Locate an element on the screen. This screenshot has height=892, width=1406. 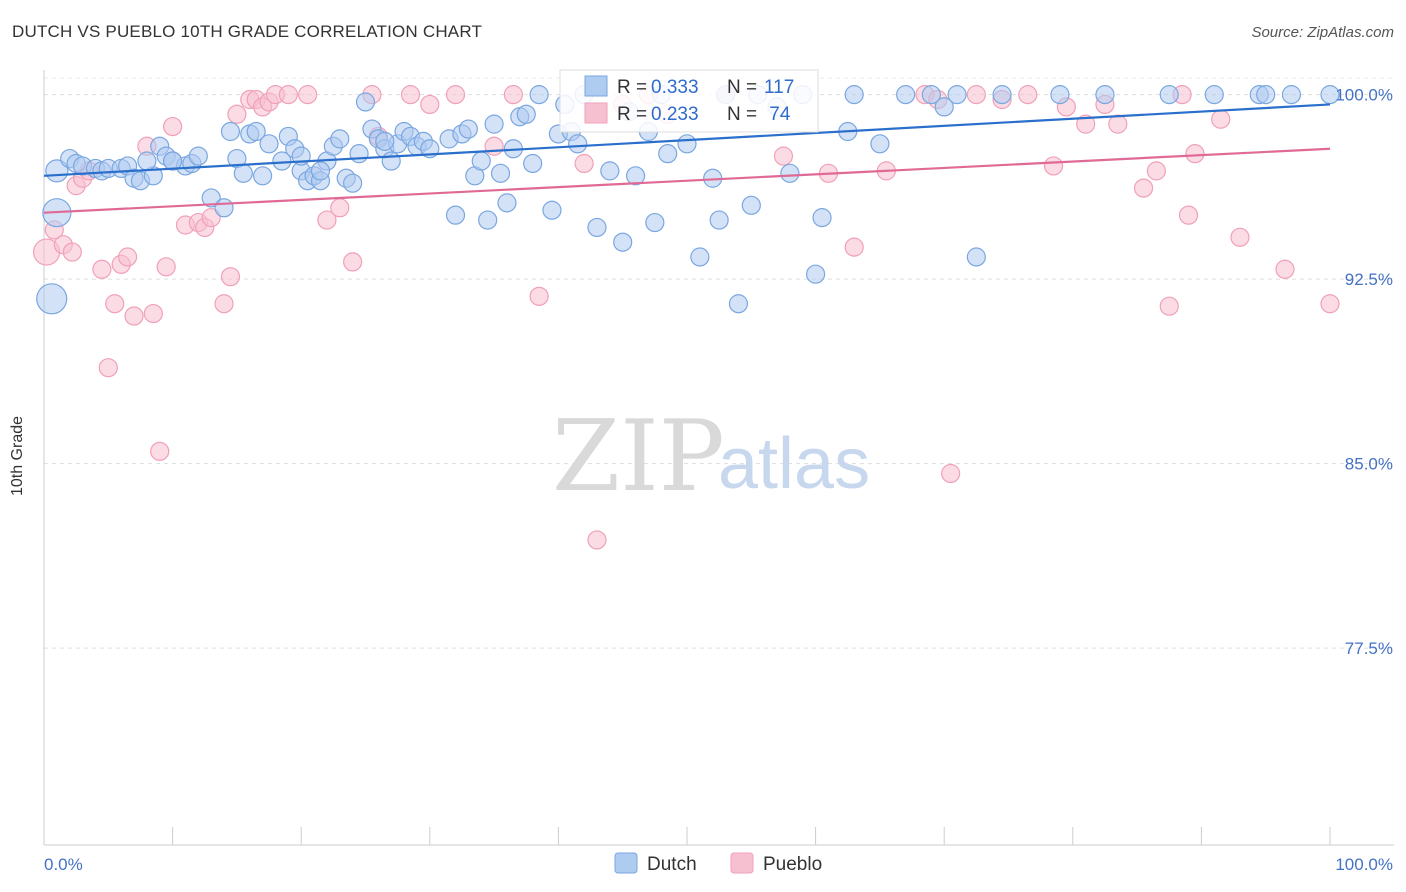
stats-legend: R = 0.333 N = 117 R = 0.233 N = 74 is located at coordinates (689, 101).